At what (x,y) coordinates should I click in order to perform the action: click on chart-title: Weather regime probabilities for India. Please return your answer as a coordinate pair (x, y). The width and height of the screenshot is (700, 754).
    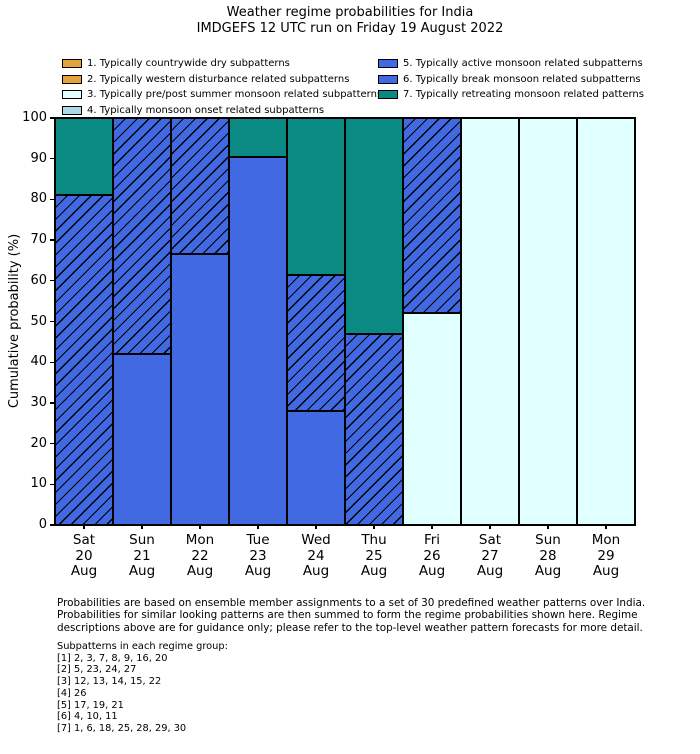
    Looking at the image, I should click on (350, 12).